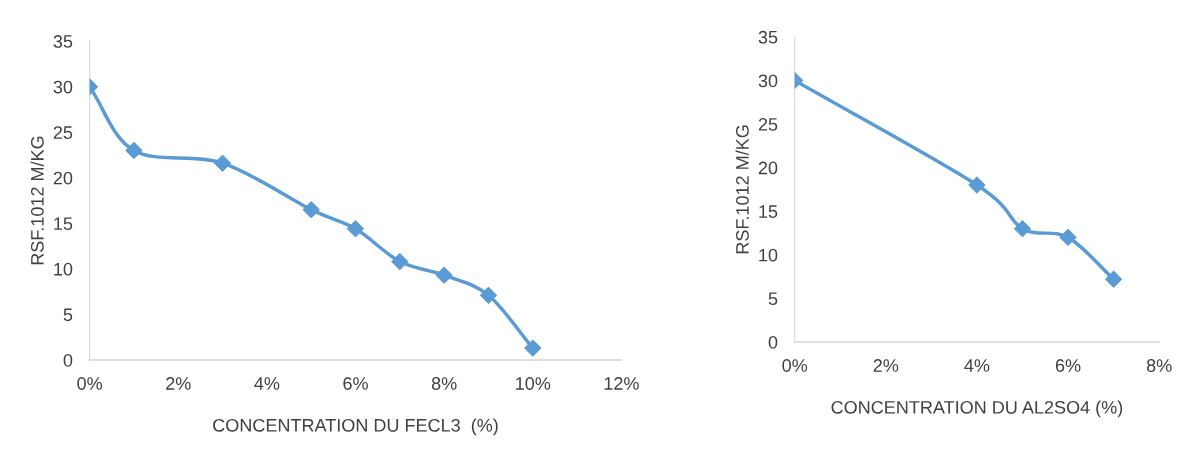  I want to click on x-tick-label: 10%, so click(533, 383).